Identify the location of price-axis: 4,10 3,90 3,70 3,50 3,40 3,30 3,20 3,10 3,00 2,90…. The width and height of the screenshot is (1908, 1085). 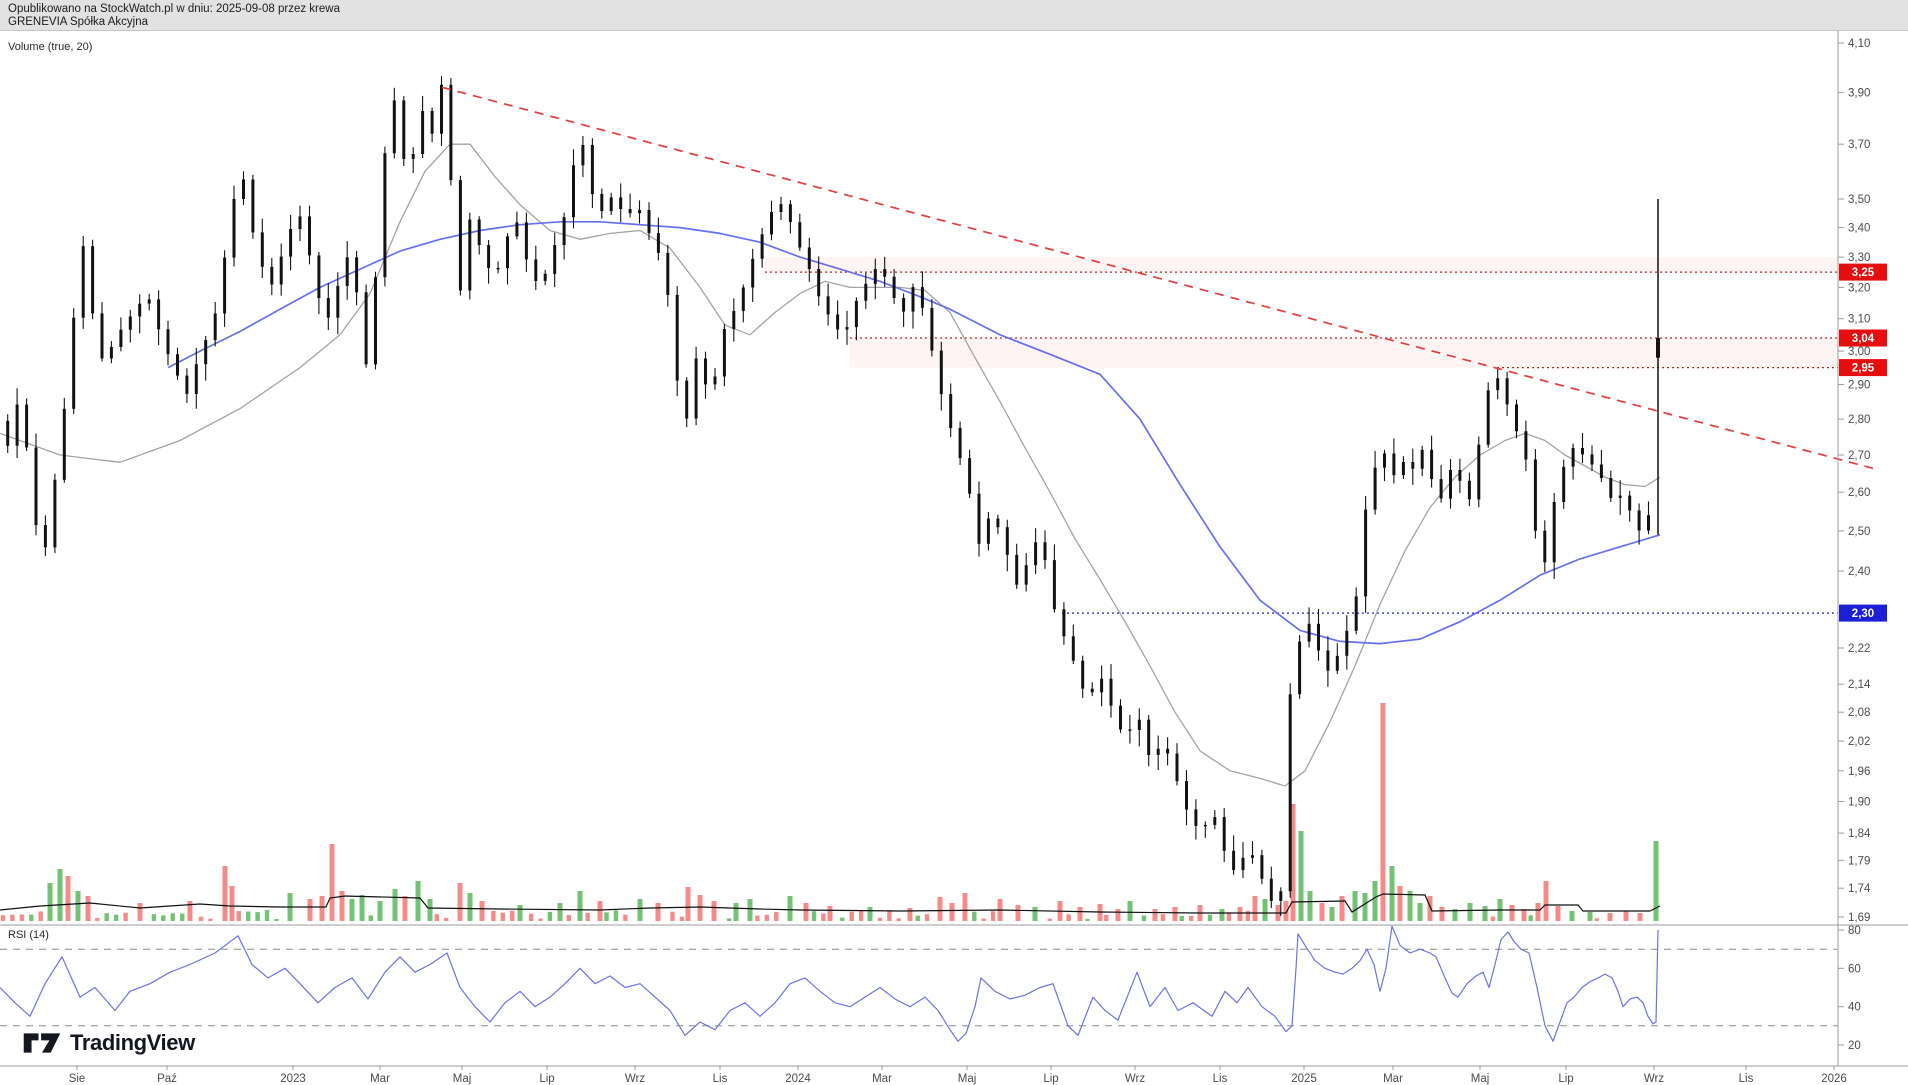
(1854, 545).